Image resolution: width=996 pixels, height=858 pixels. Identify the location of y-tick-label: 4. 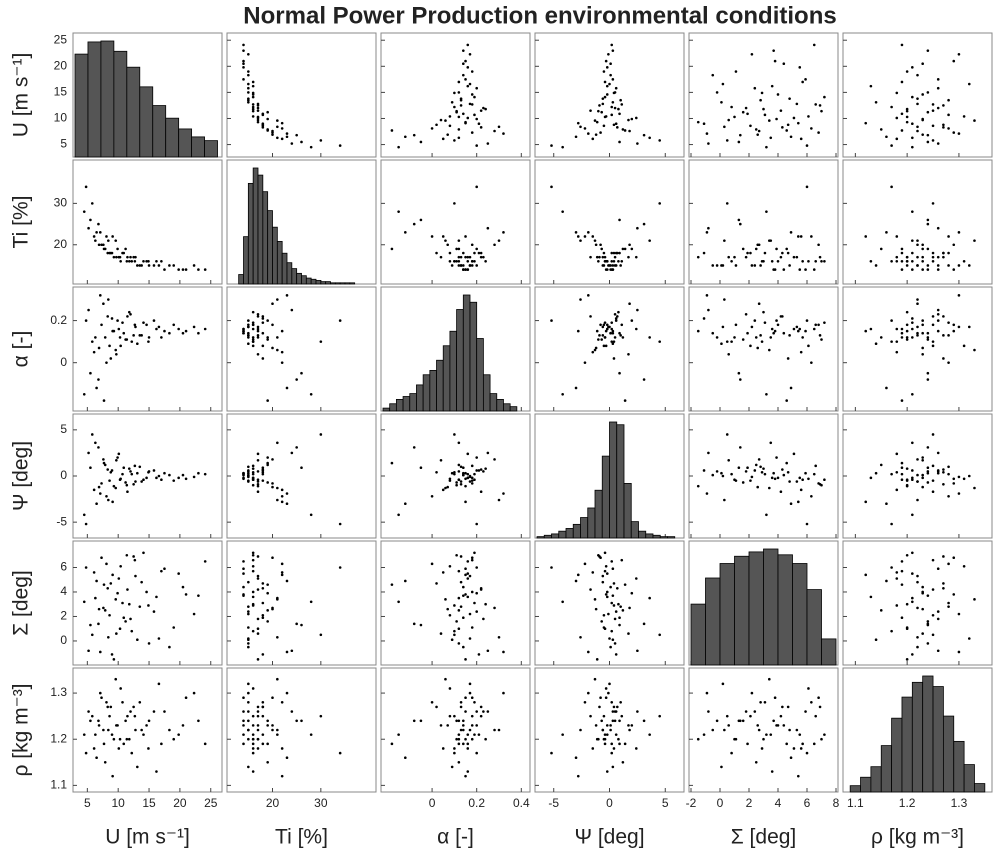
(63, 591).